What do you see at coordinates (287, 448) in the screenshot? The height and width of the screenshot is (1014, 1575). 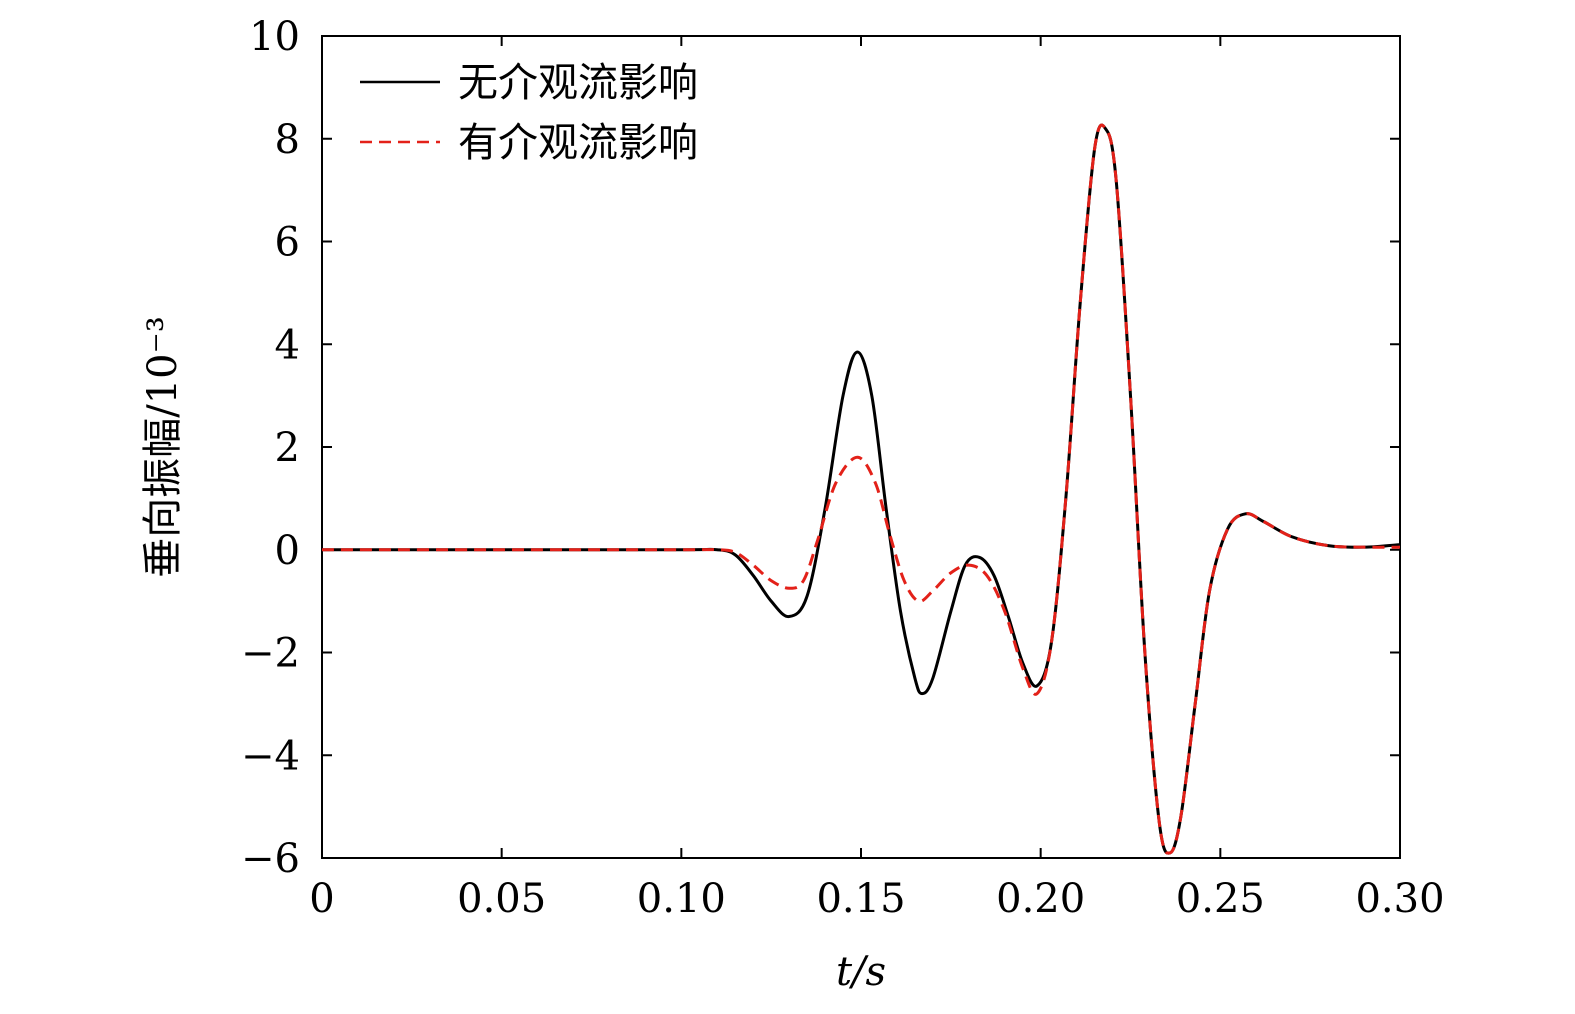 I see `y-tick-label: 2` at bounding box center [287, 448].